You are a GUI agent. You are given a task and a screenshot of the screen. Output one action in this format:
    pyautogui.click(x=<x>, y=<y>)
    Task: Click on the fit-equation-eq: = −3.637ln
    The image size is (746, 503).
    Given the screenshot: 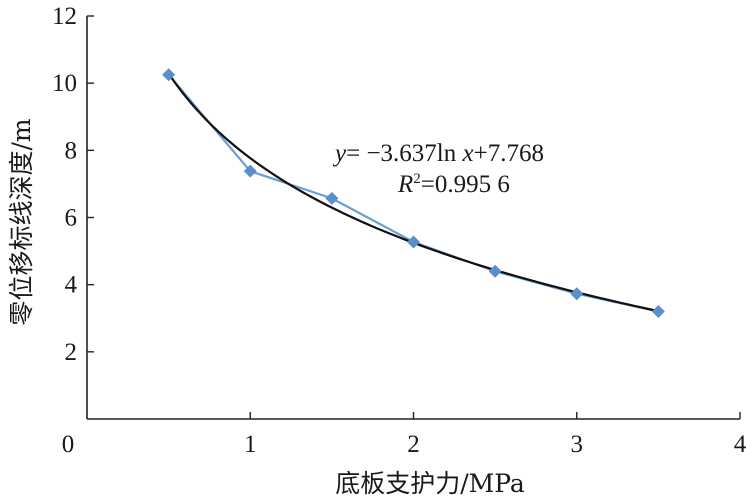 What is the action you would take?
    pyautogui.click(x=404, y=153)
    